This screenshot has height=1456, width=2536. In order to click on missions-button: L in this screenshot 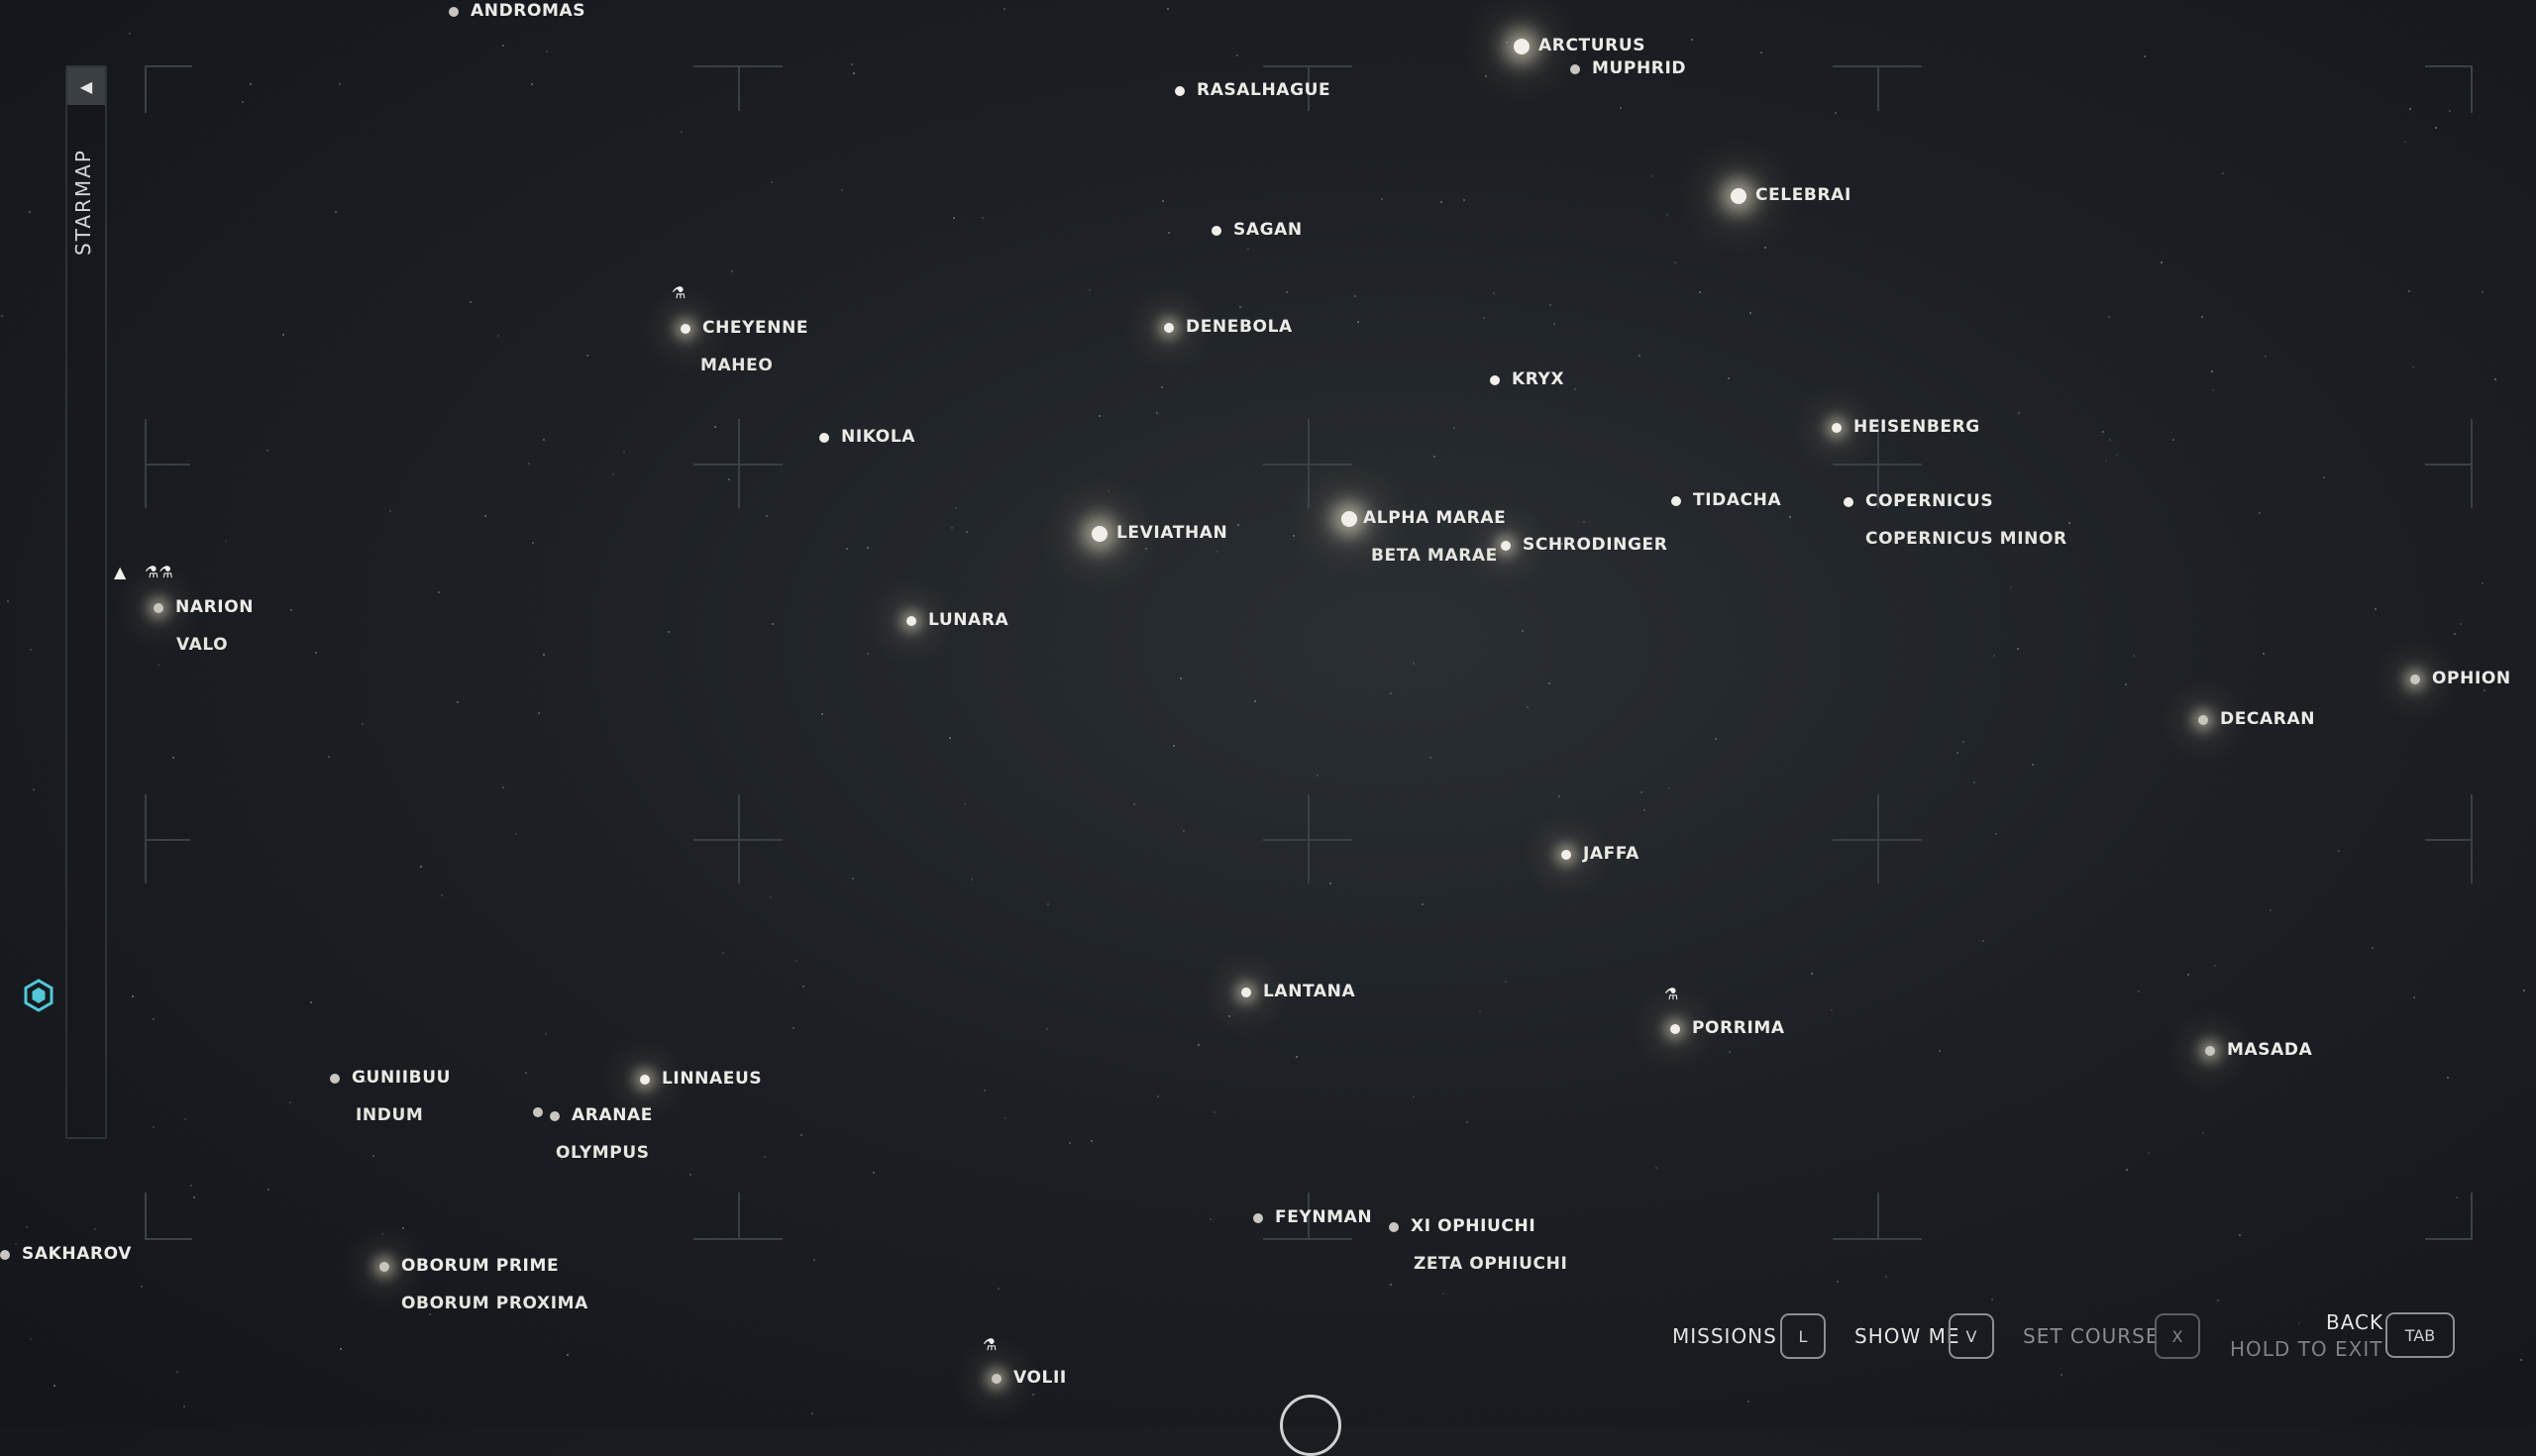, I will do `click(1803, 1336)`.